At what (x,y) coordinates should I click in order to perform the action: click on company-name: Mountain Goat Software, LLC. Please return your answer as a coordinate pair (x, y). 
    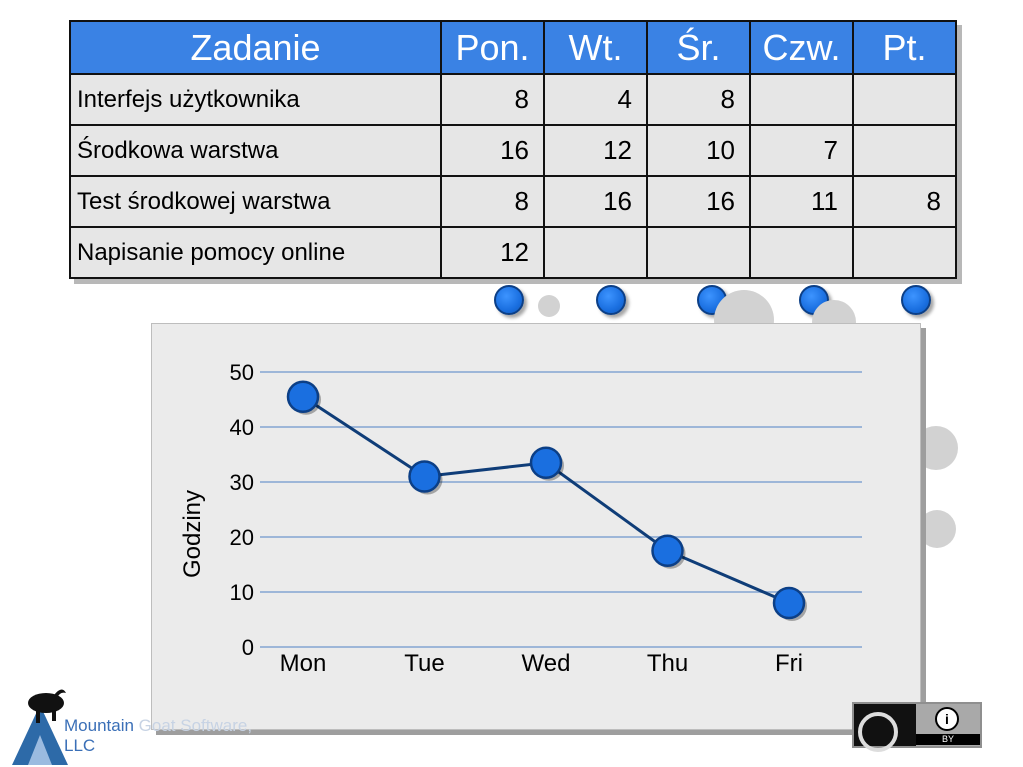
    Looking at the image, I should click on (189, 736).